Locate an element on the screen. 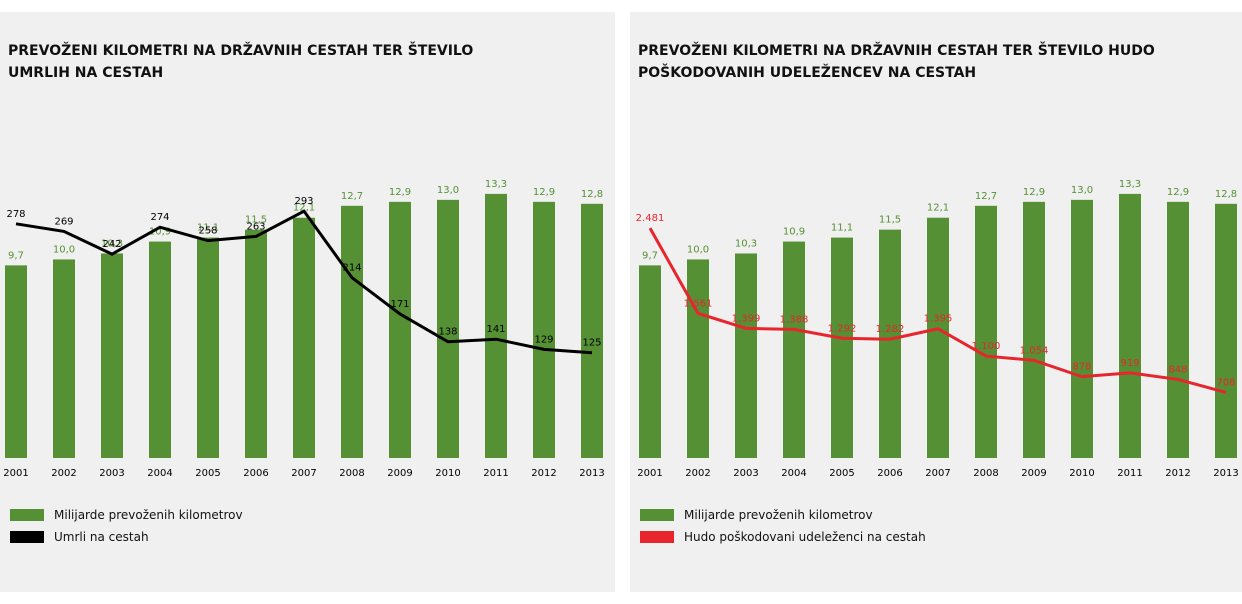  data-label: 2.481 is located at coordinates (650, 218).